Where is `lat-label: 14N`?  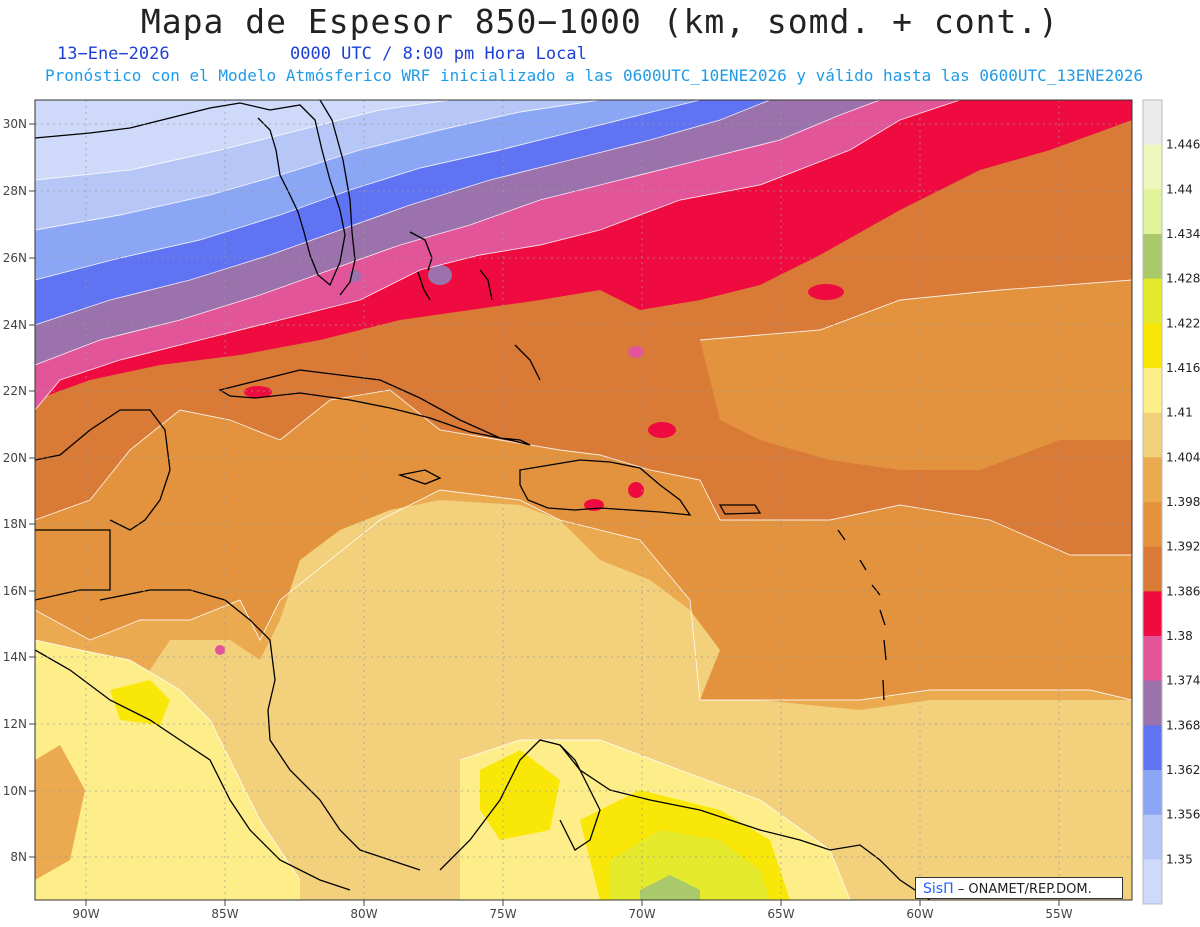 lat-label: 14N is located at coordinates (15, 657).